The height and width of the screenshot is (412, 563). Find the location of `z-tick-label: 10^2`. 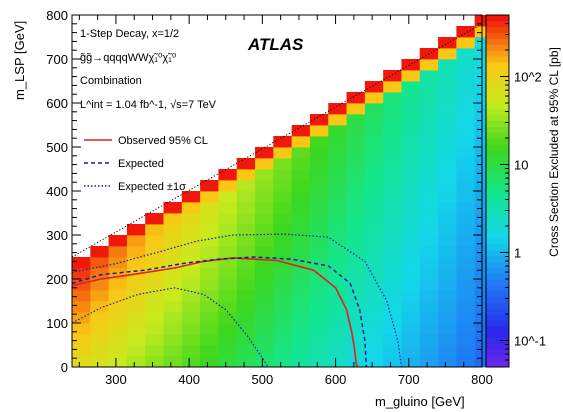

z-tick-label: 10^2 is located at coordinates (528, 77).